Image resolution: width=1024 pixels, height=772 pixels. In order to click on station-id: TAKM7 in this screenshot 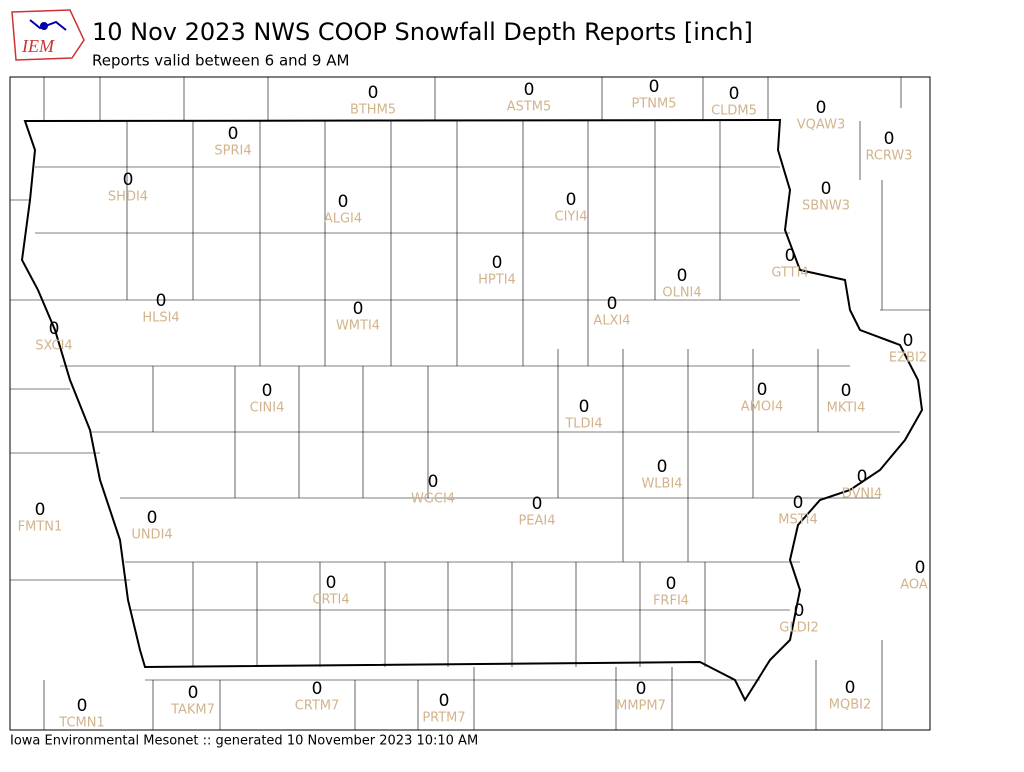, I will do `click(192, 710)`.